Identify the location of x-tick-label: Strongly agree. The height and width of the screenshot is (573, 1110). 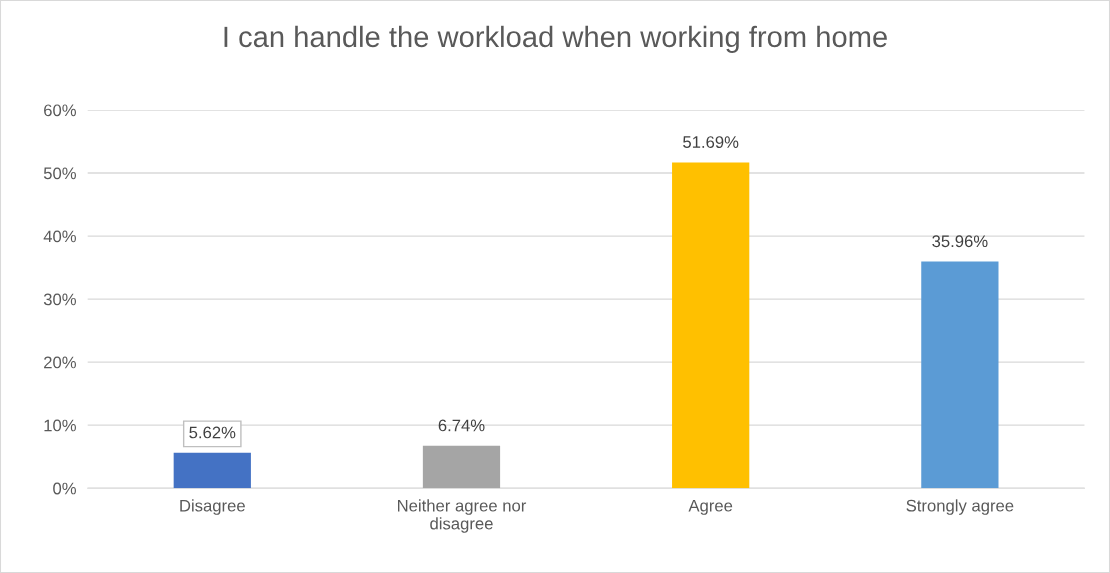
(960, 507).